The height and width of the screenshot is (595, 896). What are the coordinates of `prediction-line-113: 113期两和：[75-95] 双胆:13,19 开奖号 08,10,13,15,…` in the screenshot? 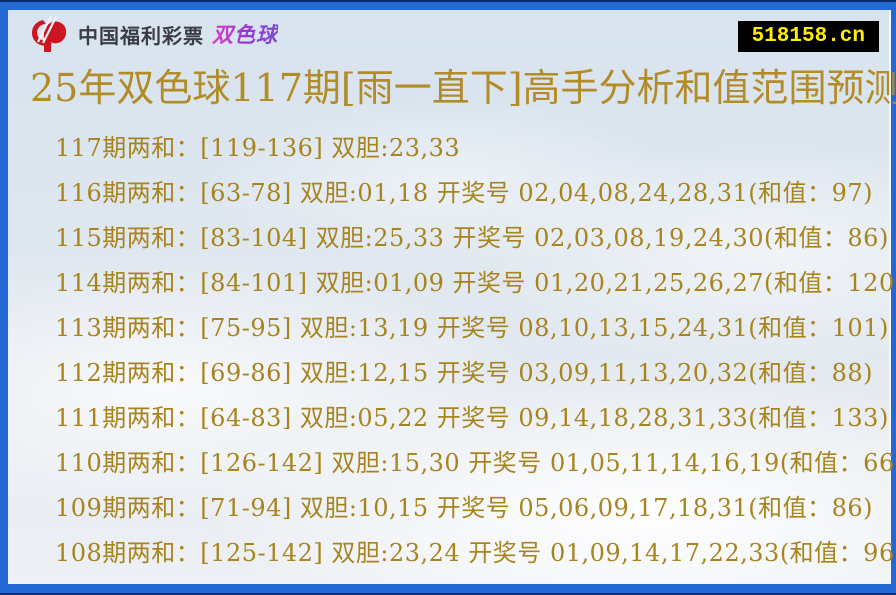 It's located at (472, 327).